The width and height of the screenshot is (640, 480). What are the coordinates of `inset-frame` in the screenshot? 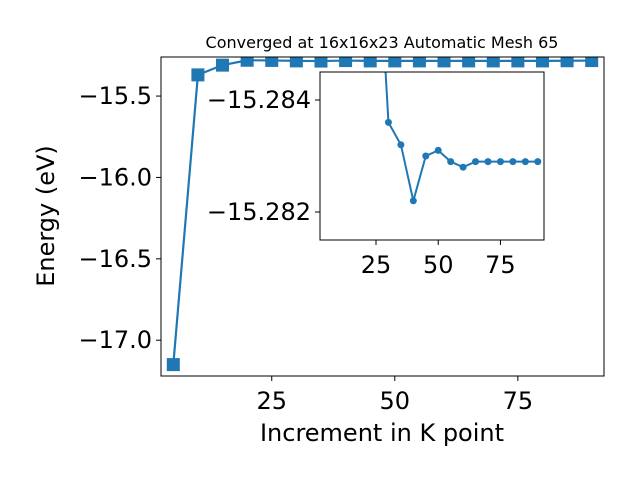 It's located at (432, 156).